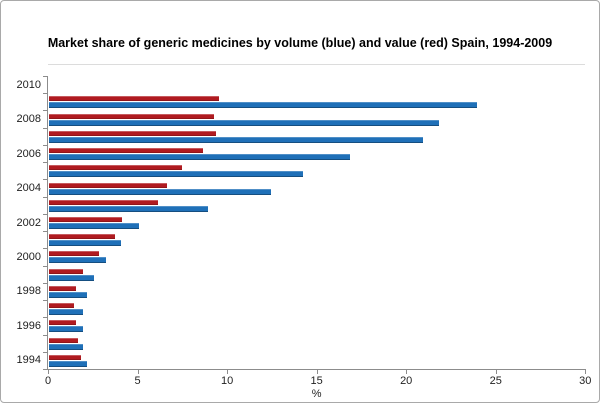  What do you see at coordinates (28, 291) in the screenshot?
I see `y-axis-label: 1998` at bounding box center [28, 291].